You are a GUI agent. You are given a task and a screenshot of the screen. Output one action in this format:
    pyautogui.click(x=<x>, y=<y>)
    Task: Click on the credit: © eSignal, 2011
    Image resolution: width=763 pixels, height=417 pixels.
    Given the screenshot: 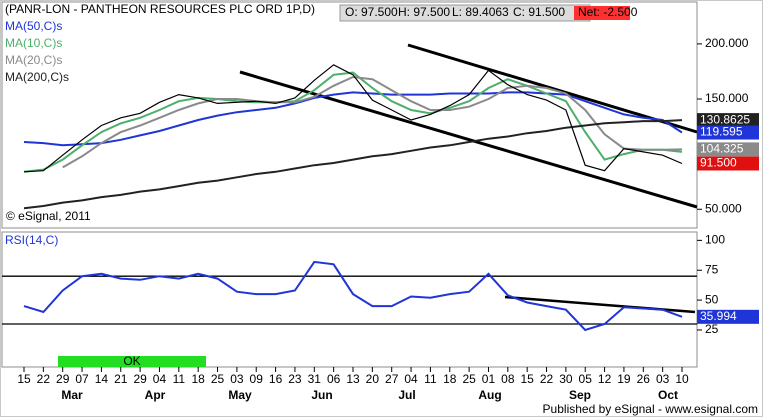 What is the action you would take?
    pyautogui.click(x=48, y=216)
    